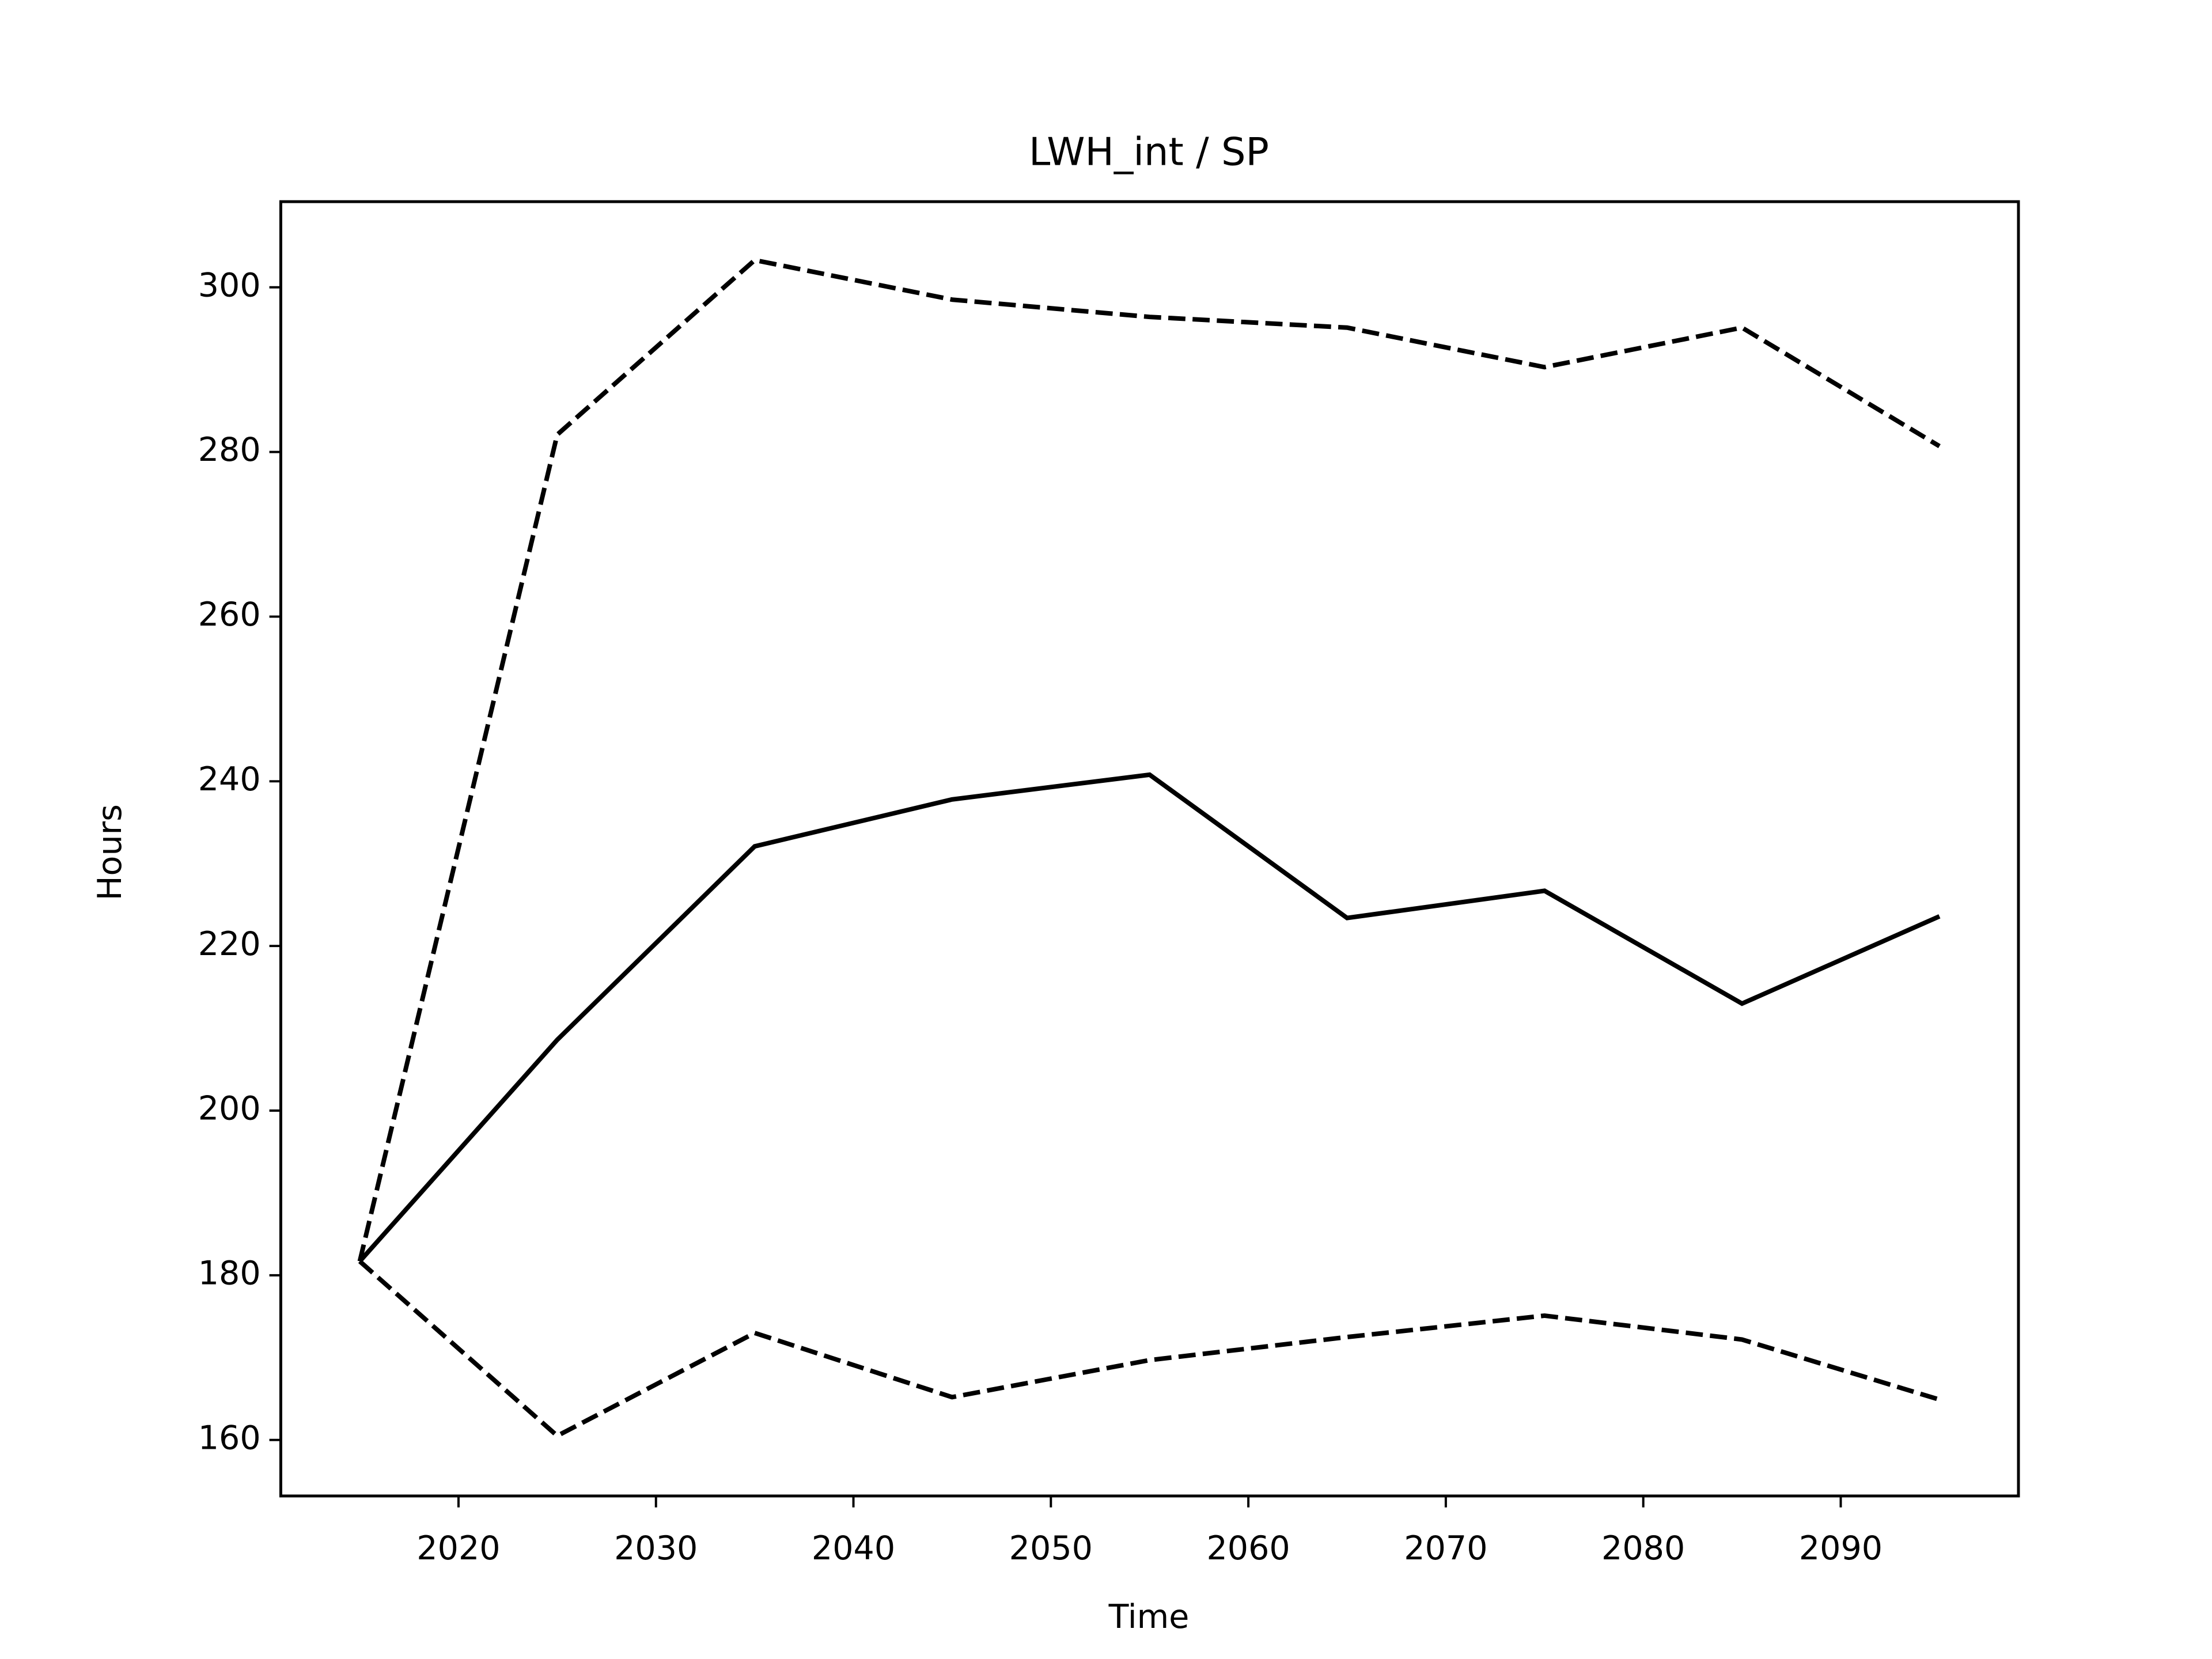 Image resolution: width=2212 pixels, height=1659 pixels. I want to click on x-tick-label: 2020, so click(458, 1548).